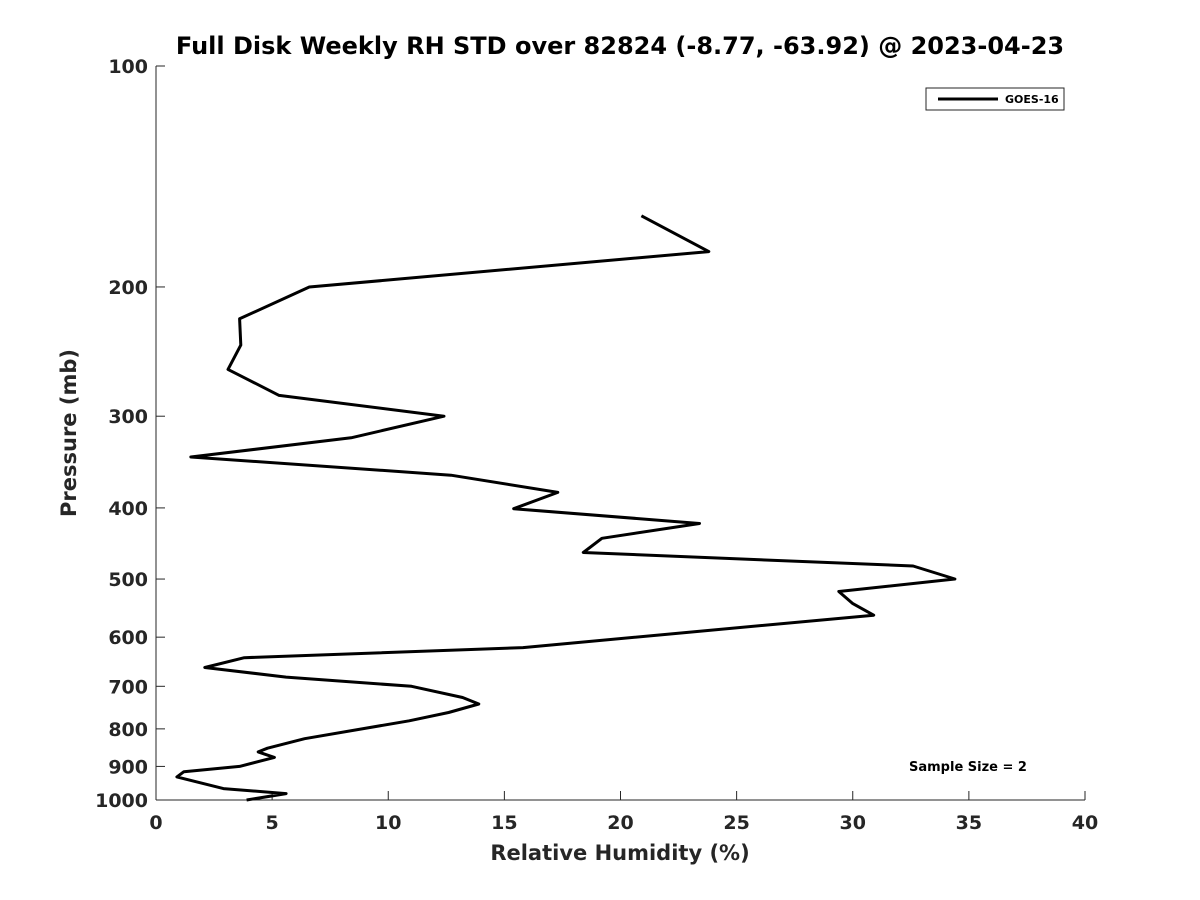 The height and width of the screenshot is (900, 1200). Describe the element at coordinates (968, 767) in the screenshot. I see `sample-size-annotation: Sample Size = 2` at that location.